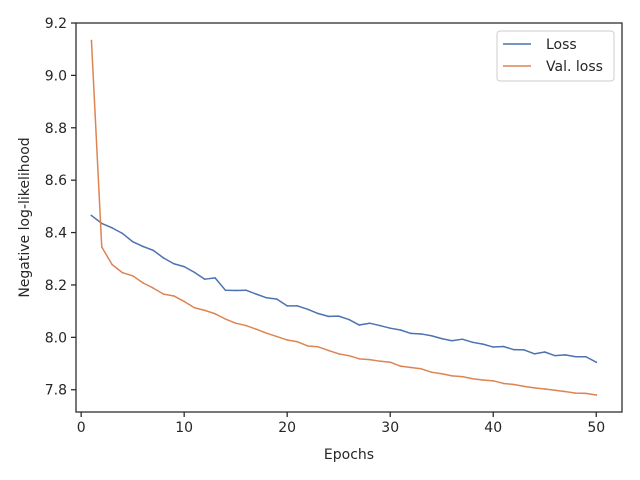  I want to click on y-tick-label: 9.0, so click(56, 76).